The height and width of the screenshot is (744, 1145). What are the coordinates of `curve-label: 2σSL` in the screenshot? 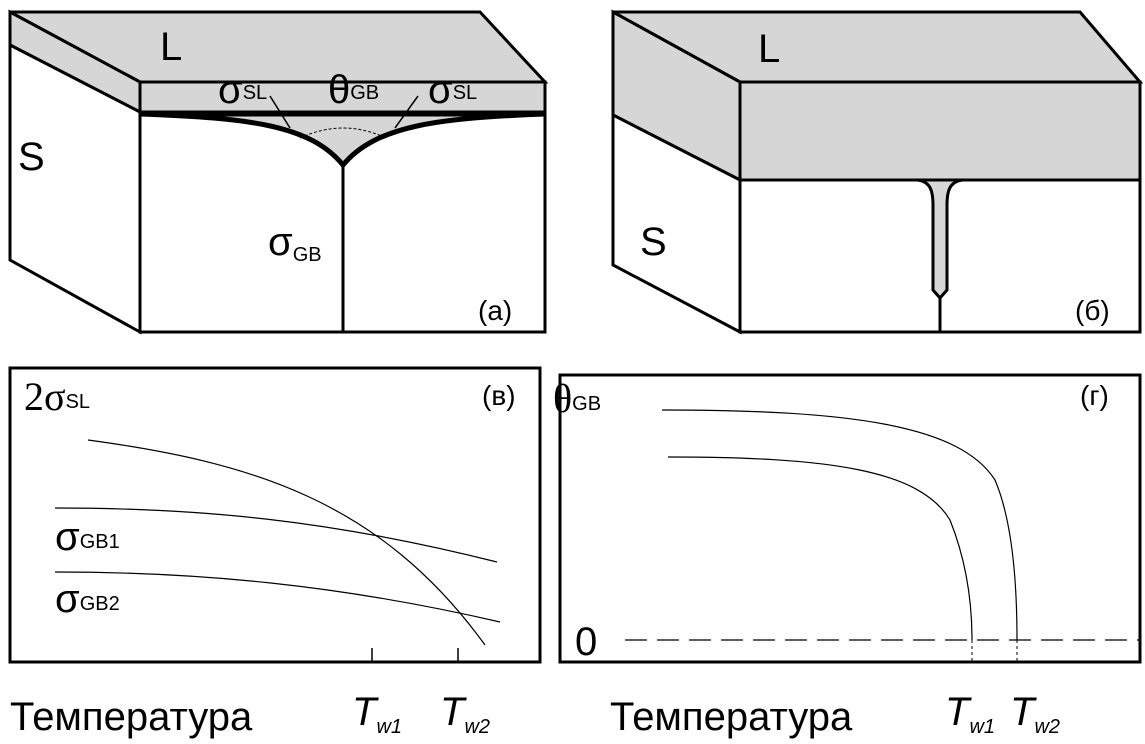 It's located at (57, 396).